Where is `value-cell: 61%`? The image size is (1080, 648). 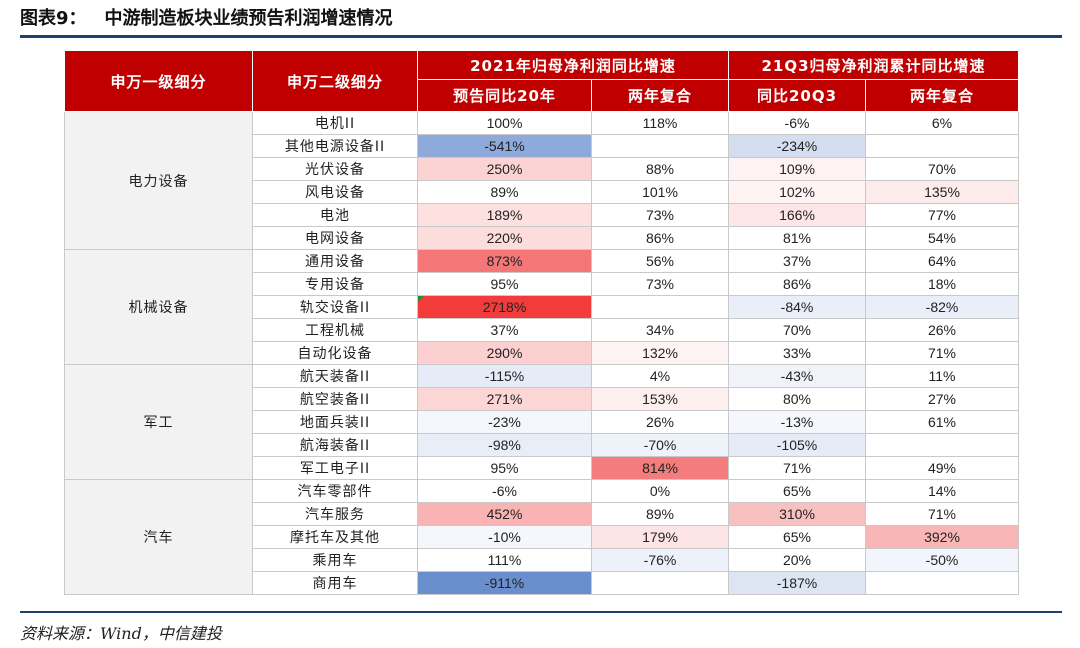 value-cell: 61% is located at coordinates (942, 422).